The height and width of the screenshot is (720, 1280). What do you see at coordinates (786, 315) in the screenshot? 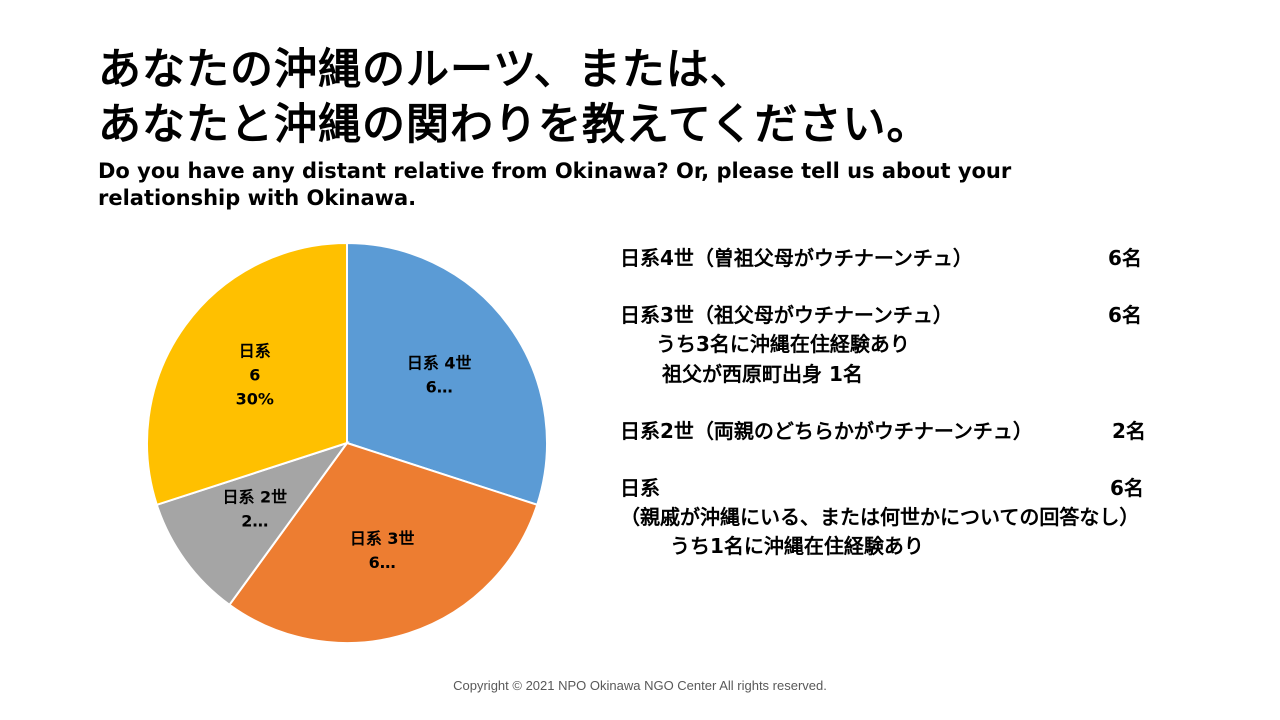
I see `legend-g3-label: 日系3世（祖父母がウチナーンチュ）` at bounding box center [786, 315].